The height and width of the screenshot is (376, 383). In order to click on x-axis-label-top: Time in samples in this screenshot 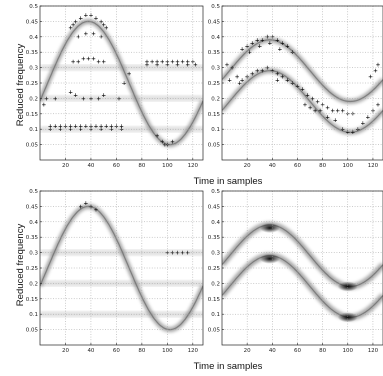, I will do `click(228, 181)`.